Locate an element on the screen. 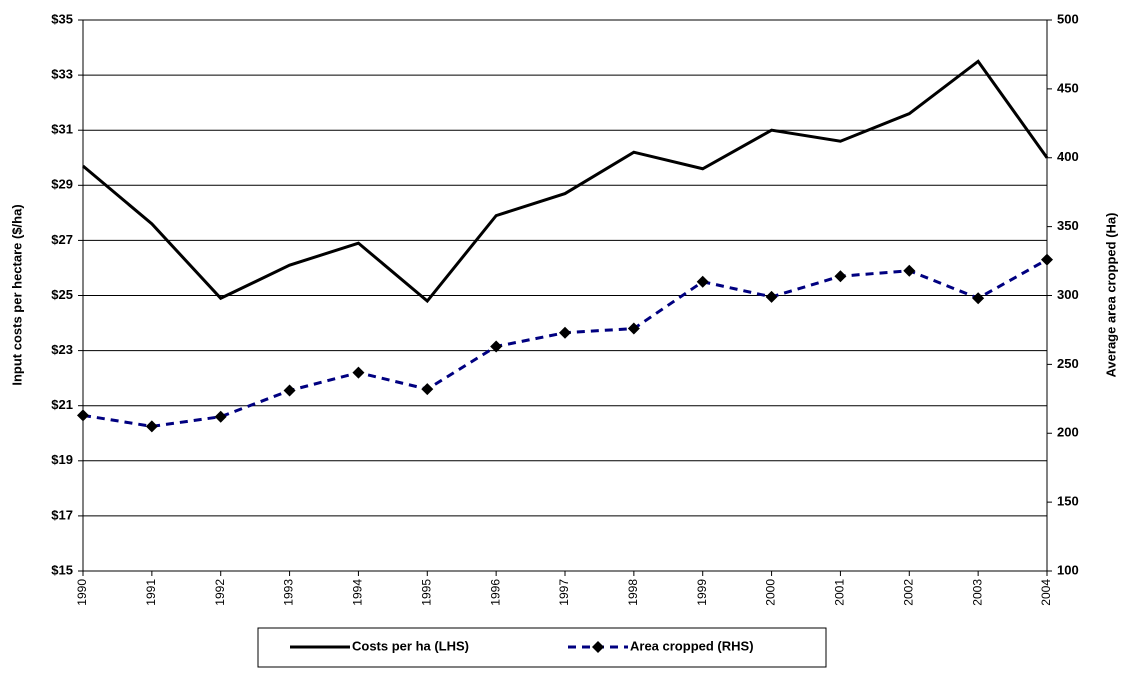  x-tick-label: 1991 is located at coordinates (151, 592).